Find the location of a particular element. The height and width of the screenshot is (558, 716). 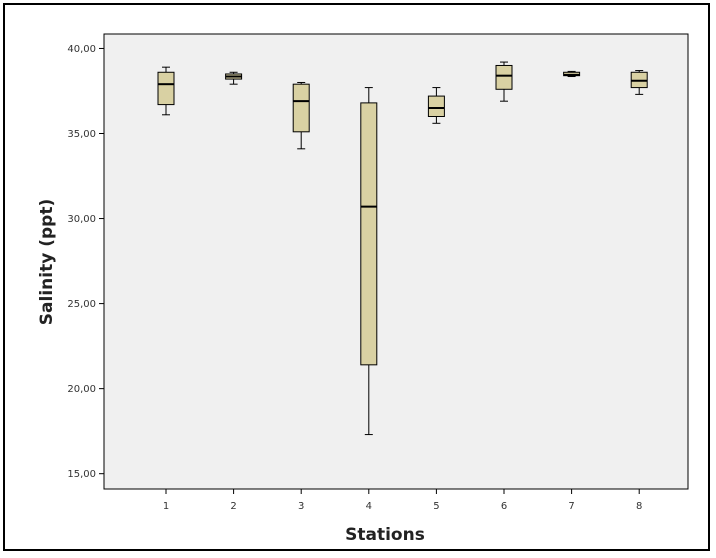

x-tick-label: 4 is located at coordinates (369, 506).